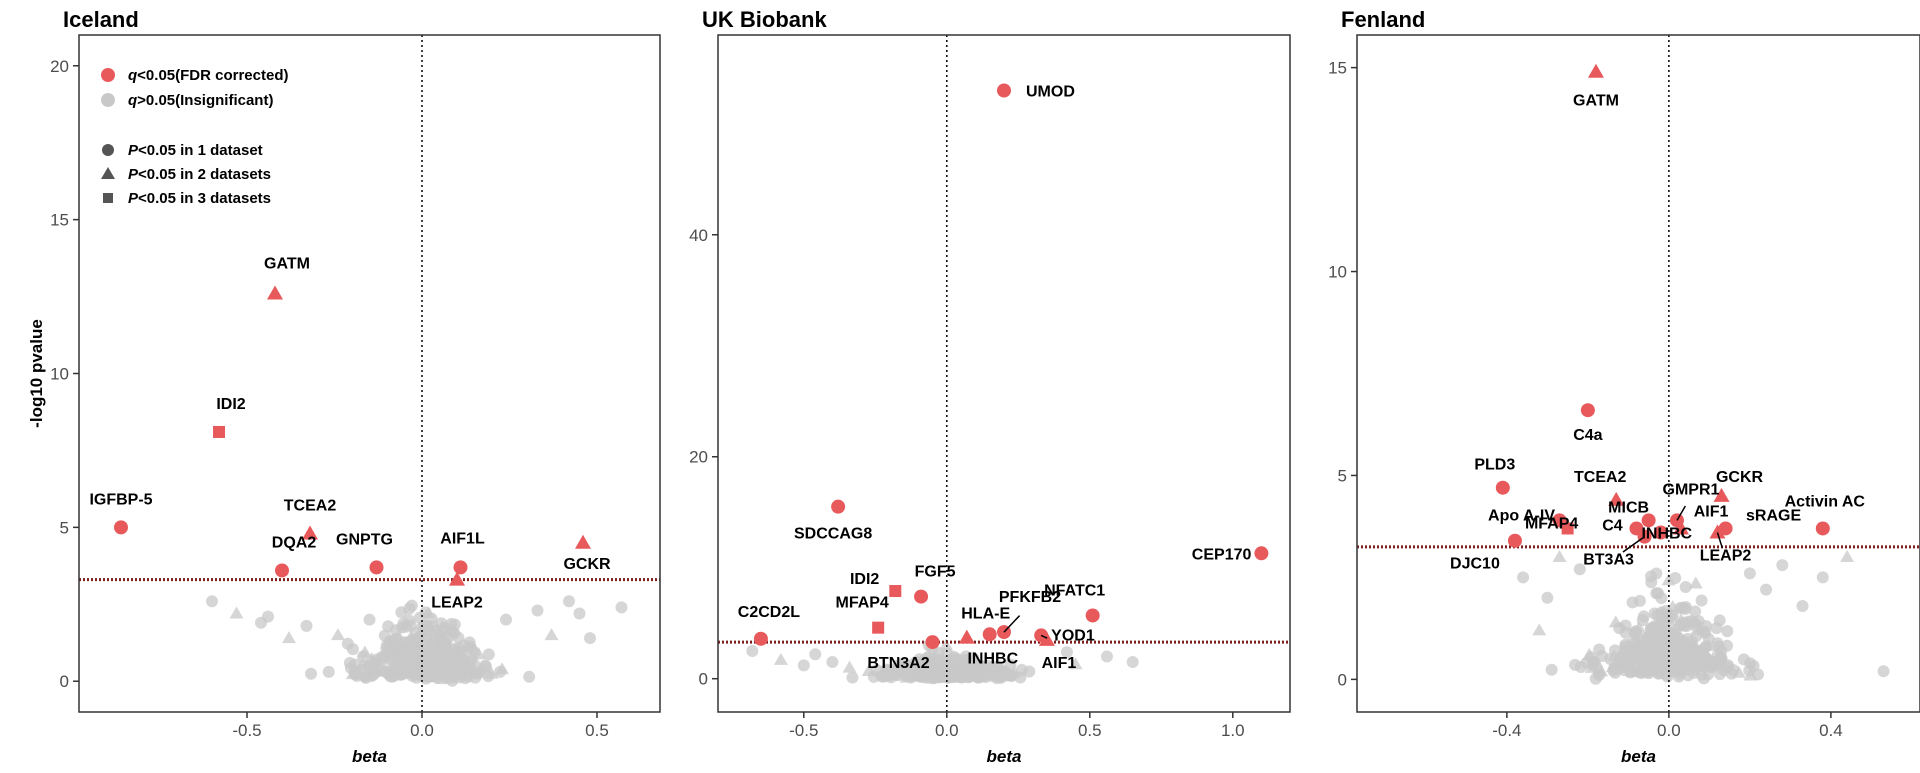 The width and height of the screenshot is (1920, 773). I want to click on y-tick-label: 15, so click(59, 220).